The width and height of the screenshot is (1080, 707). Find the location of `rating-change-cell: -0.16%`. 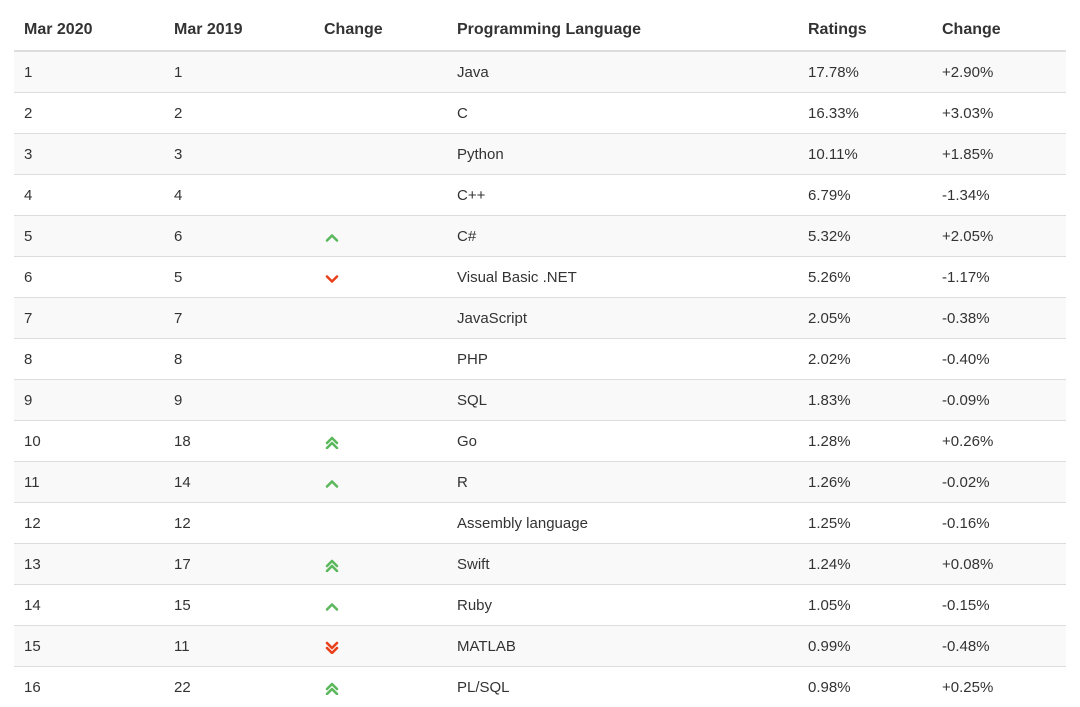

rating-change-cell: -0.16% is located at coordinates (999, 523).